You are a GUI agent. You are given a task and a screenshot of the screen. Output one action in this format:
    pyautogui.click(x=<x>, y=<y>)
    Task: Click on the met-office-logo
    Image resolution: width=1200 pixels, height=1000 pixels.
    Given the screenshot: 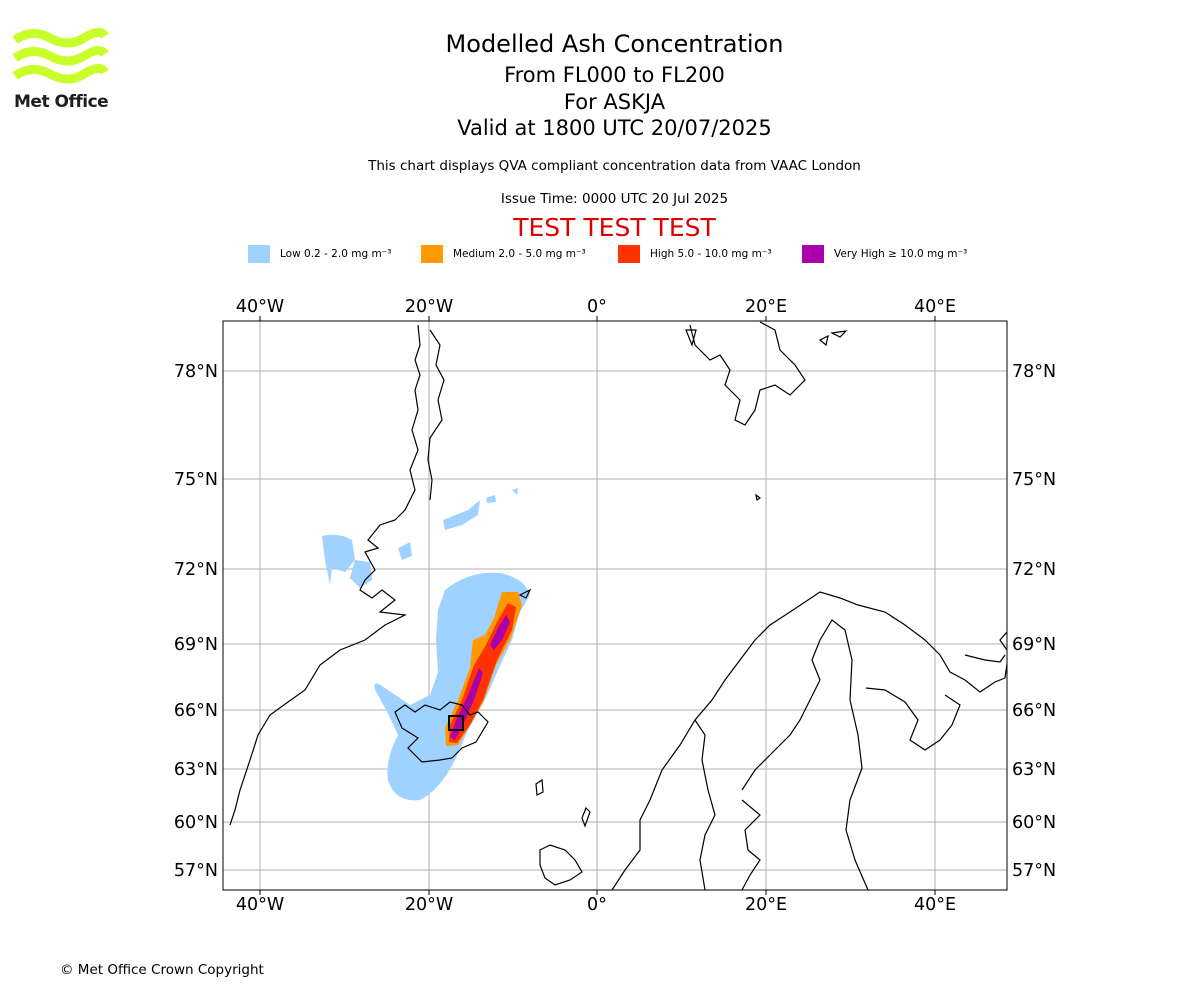 What is the action you would take?
    pyautogui.click(x=60, y=56)
    